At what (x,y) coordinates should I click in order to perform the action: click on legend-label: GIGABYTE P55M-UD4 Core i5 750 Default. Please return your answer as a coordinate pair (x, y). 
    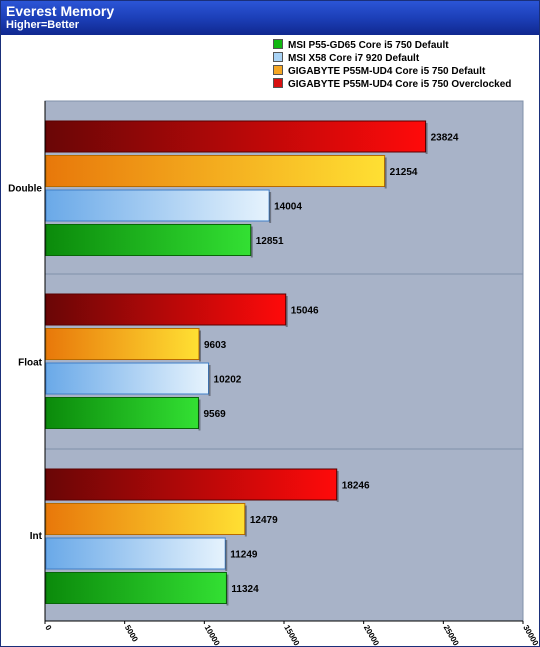
    Looking at the image, I should click on (387, 71).